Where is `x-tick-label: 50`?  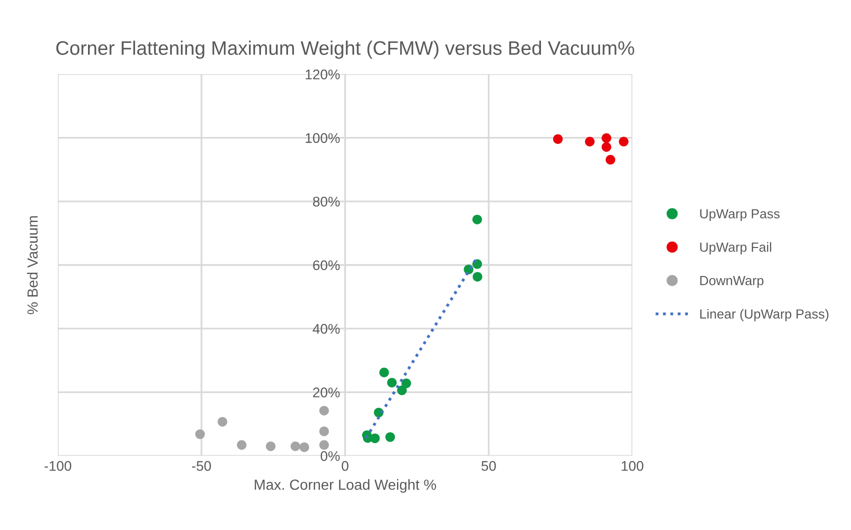 x-tick-label: 50 is located at coordinates (489, 466).